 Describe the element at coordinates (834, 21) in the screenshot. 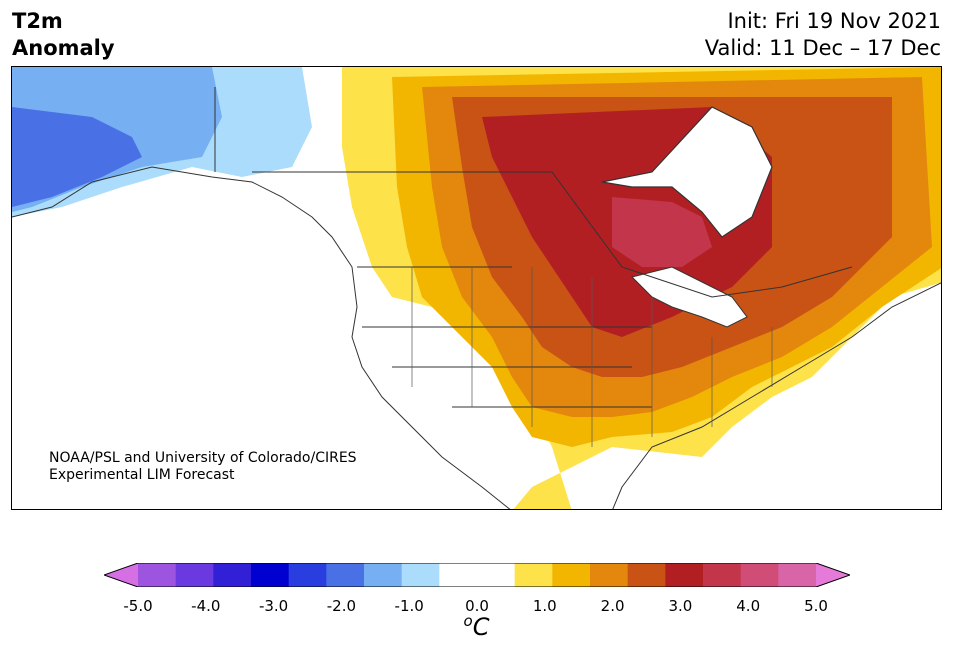

I see `init-date: Init: Fri 19 Nov 2021` at that location.